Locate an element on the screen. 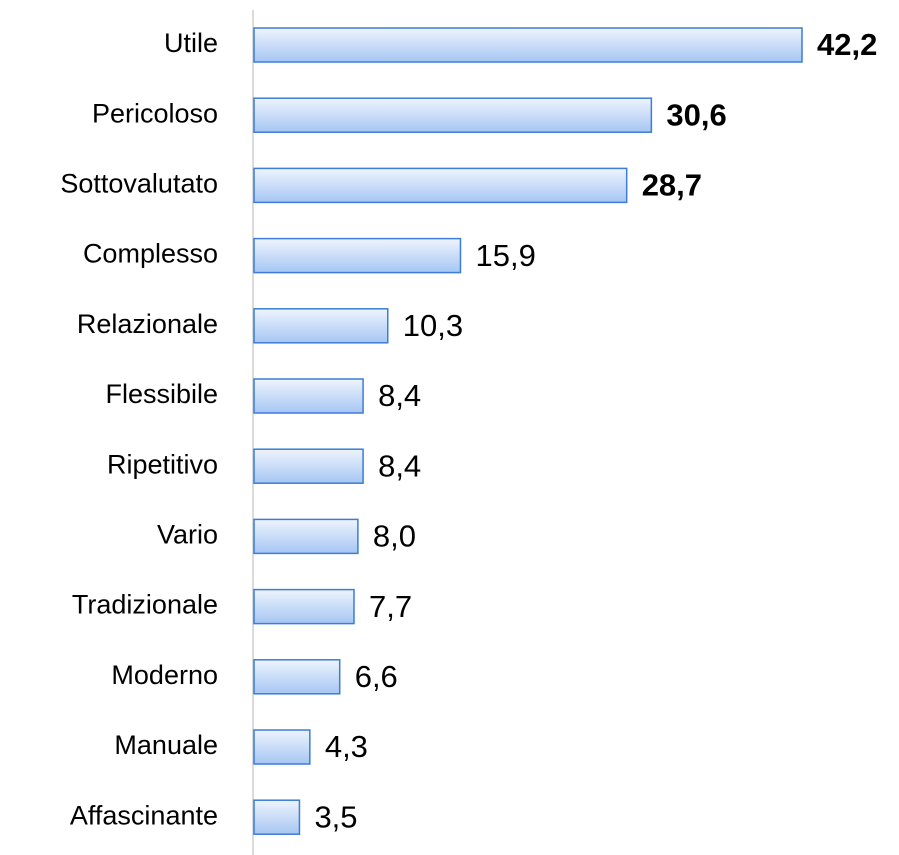 This screenshot has width=899, height=855. category-label: Flessibile is located at coordinates (161, 394).